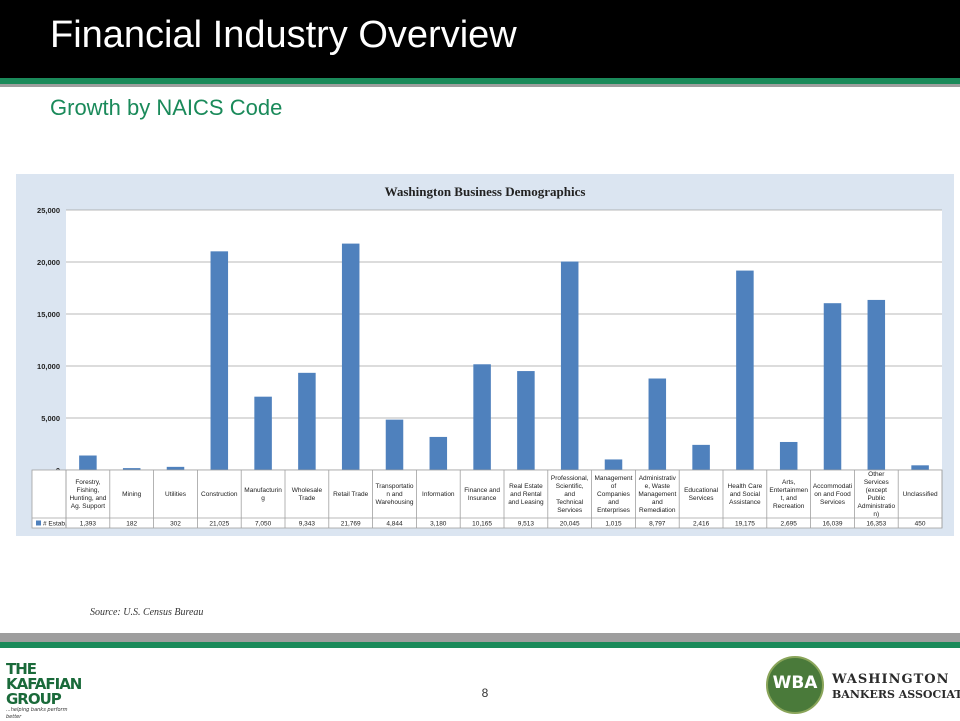  What do you see at coordinates (526, 524) in the screenshot?
I see `data-table-value: 9,513` at bounding box center [526, 524].